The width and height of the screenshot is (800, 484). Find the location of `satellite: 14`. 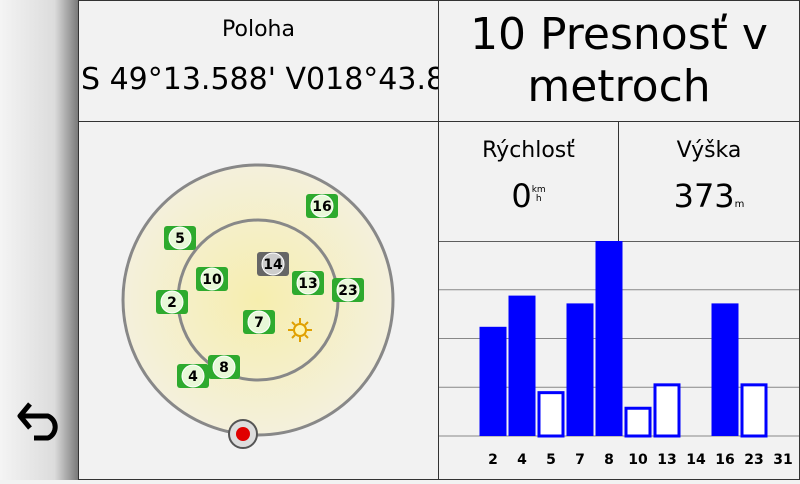

satellite: 14 is located at coordinates (273, 264).